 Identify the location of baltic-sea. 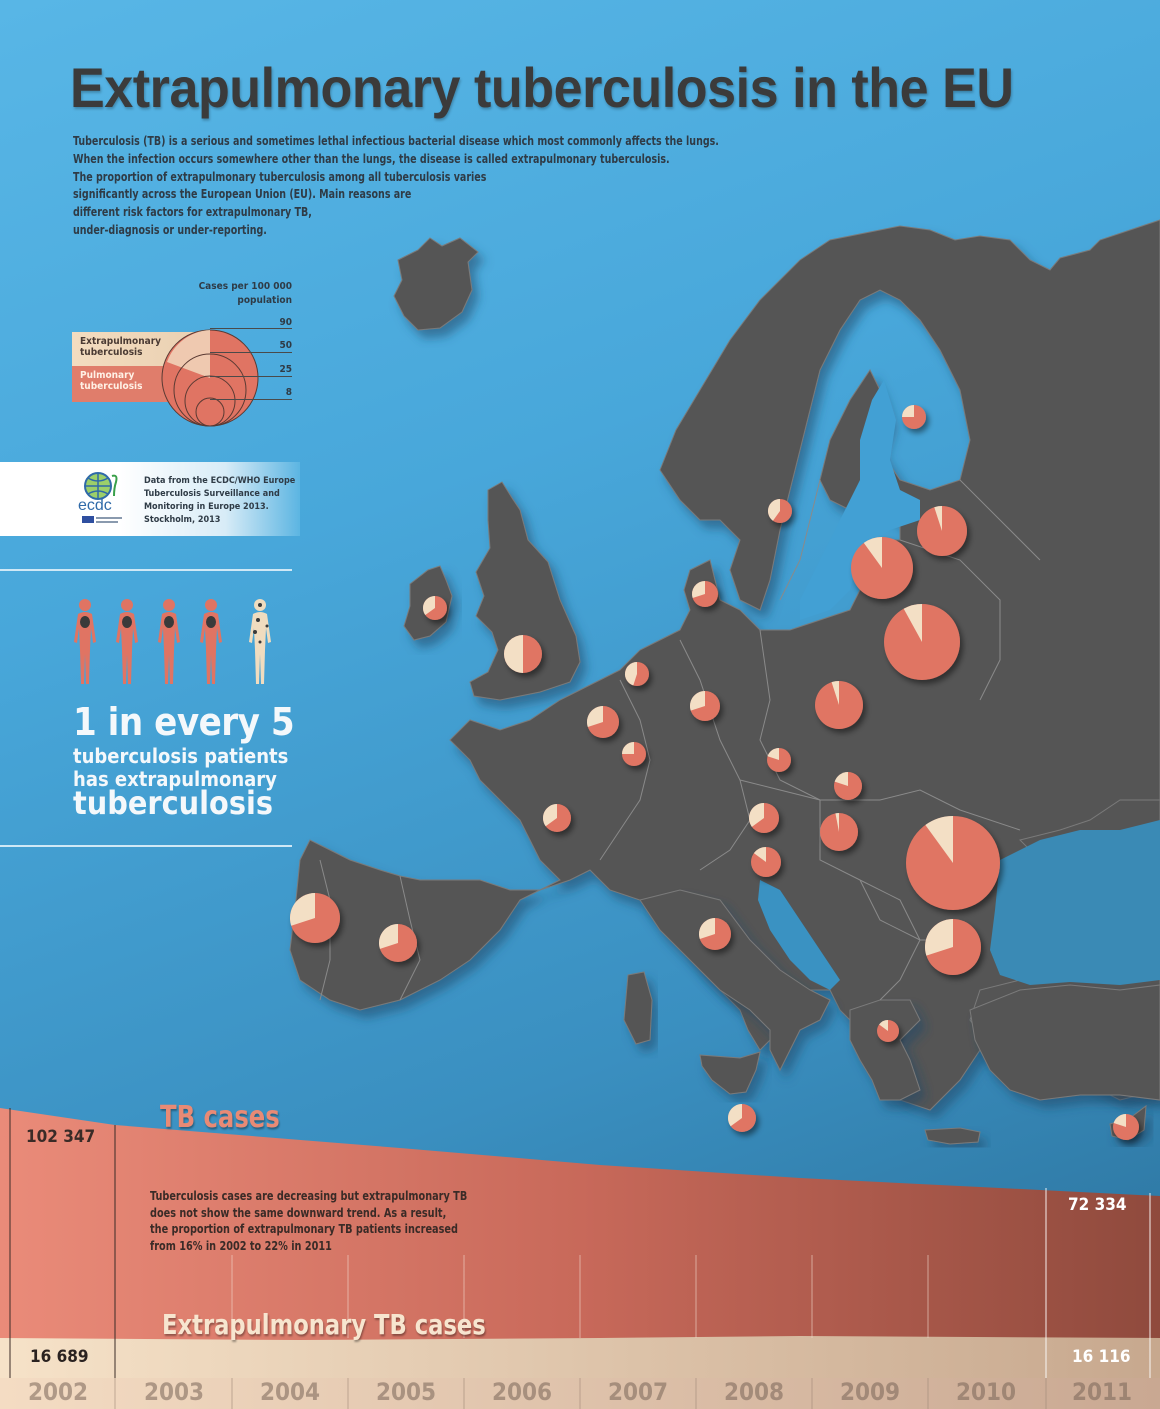
(860, 500).